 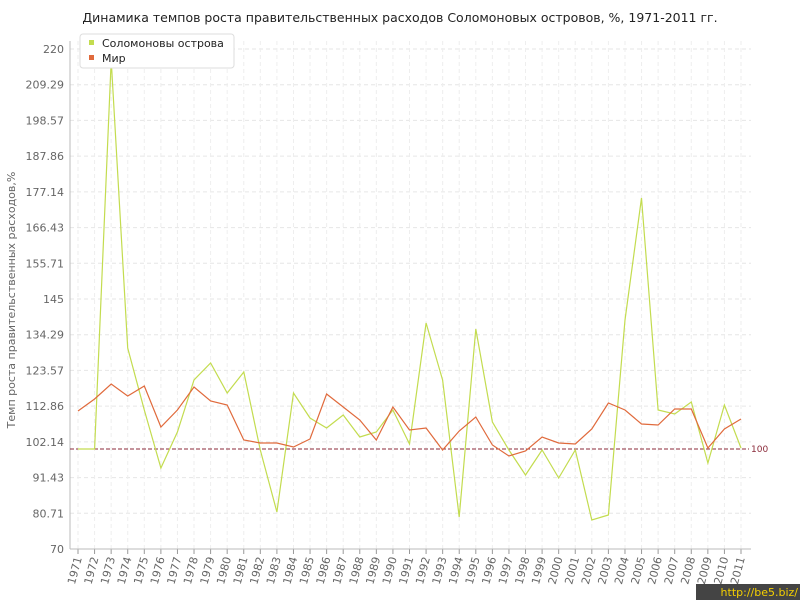 What do you see at coordinates (49, 478) in the screenshot?
I see `y-tick-label: 91.43` at bounding box center [49, 478].